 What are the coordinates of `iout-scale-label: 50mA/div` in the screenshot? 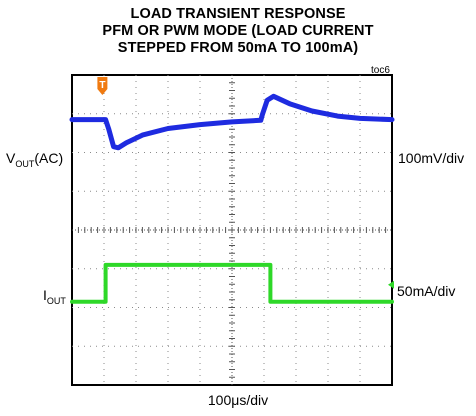 It's located at (426, 291).